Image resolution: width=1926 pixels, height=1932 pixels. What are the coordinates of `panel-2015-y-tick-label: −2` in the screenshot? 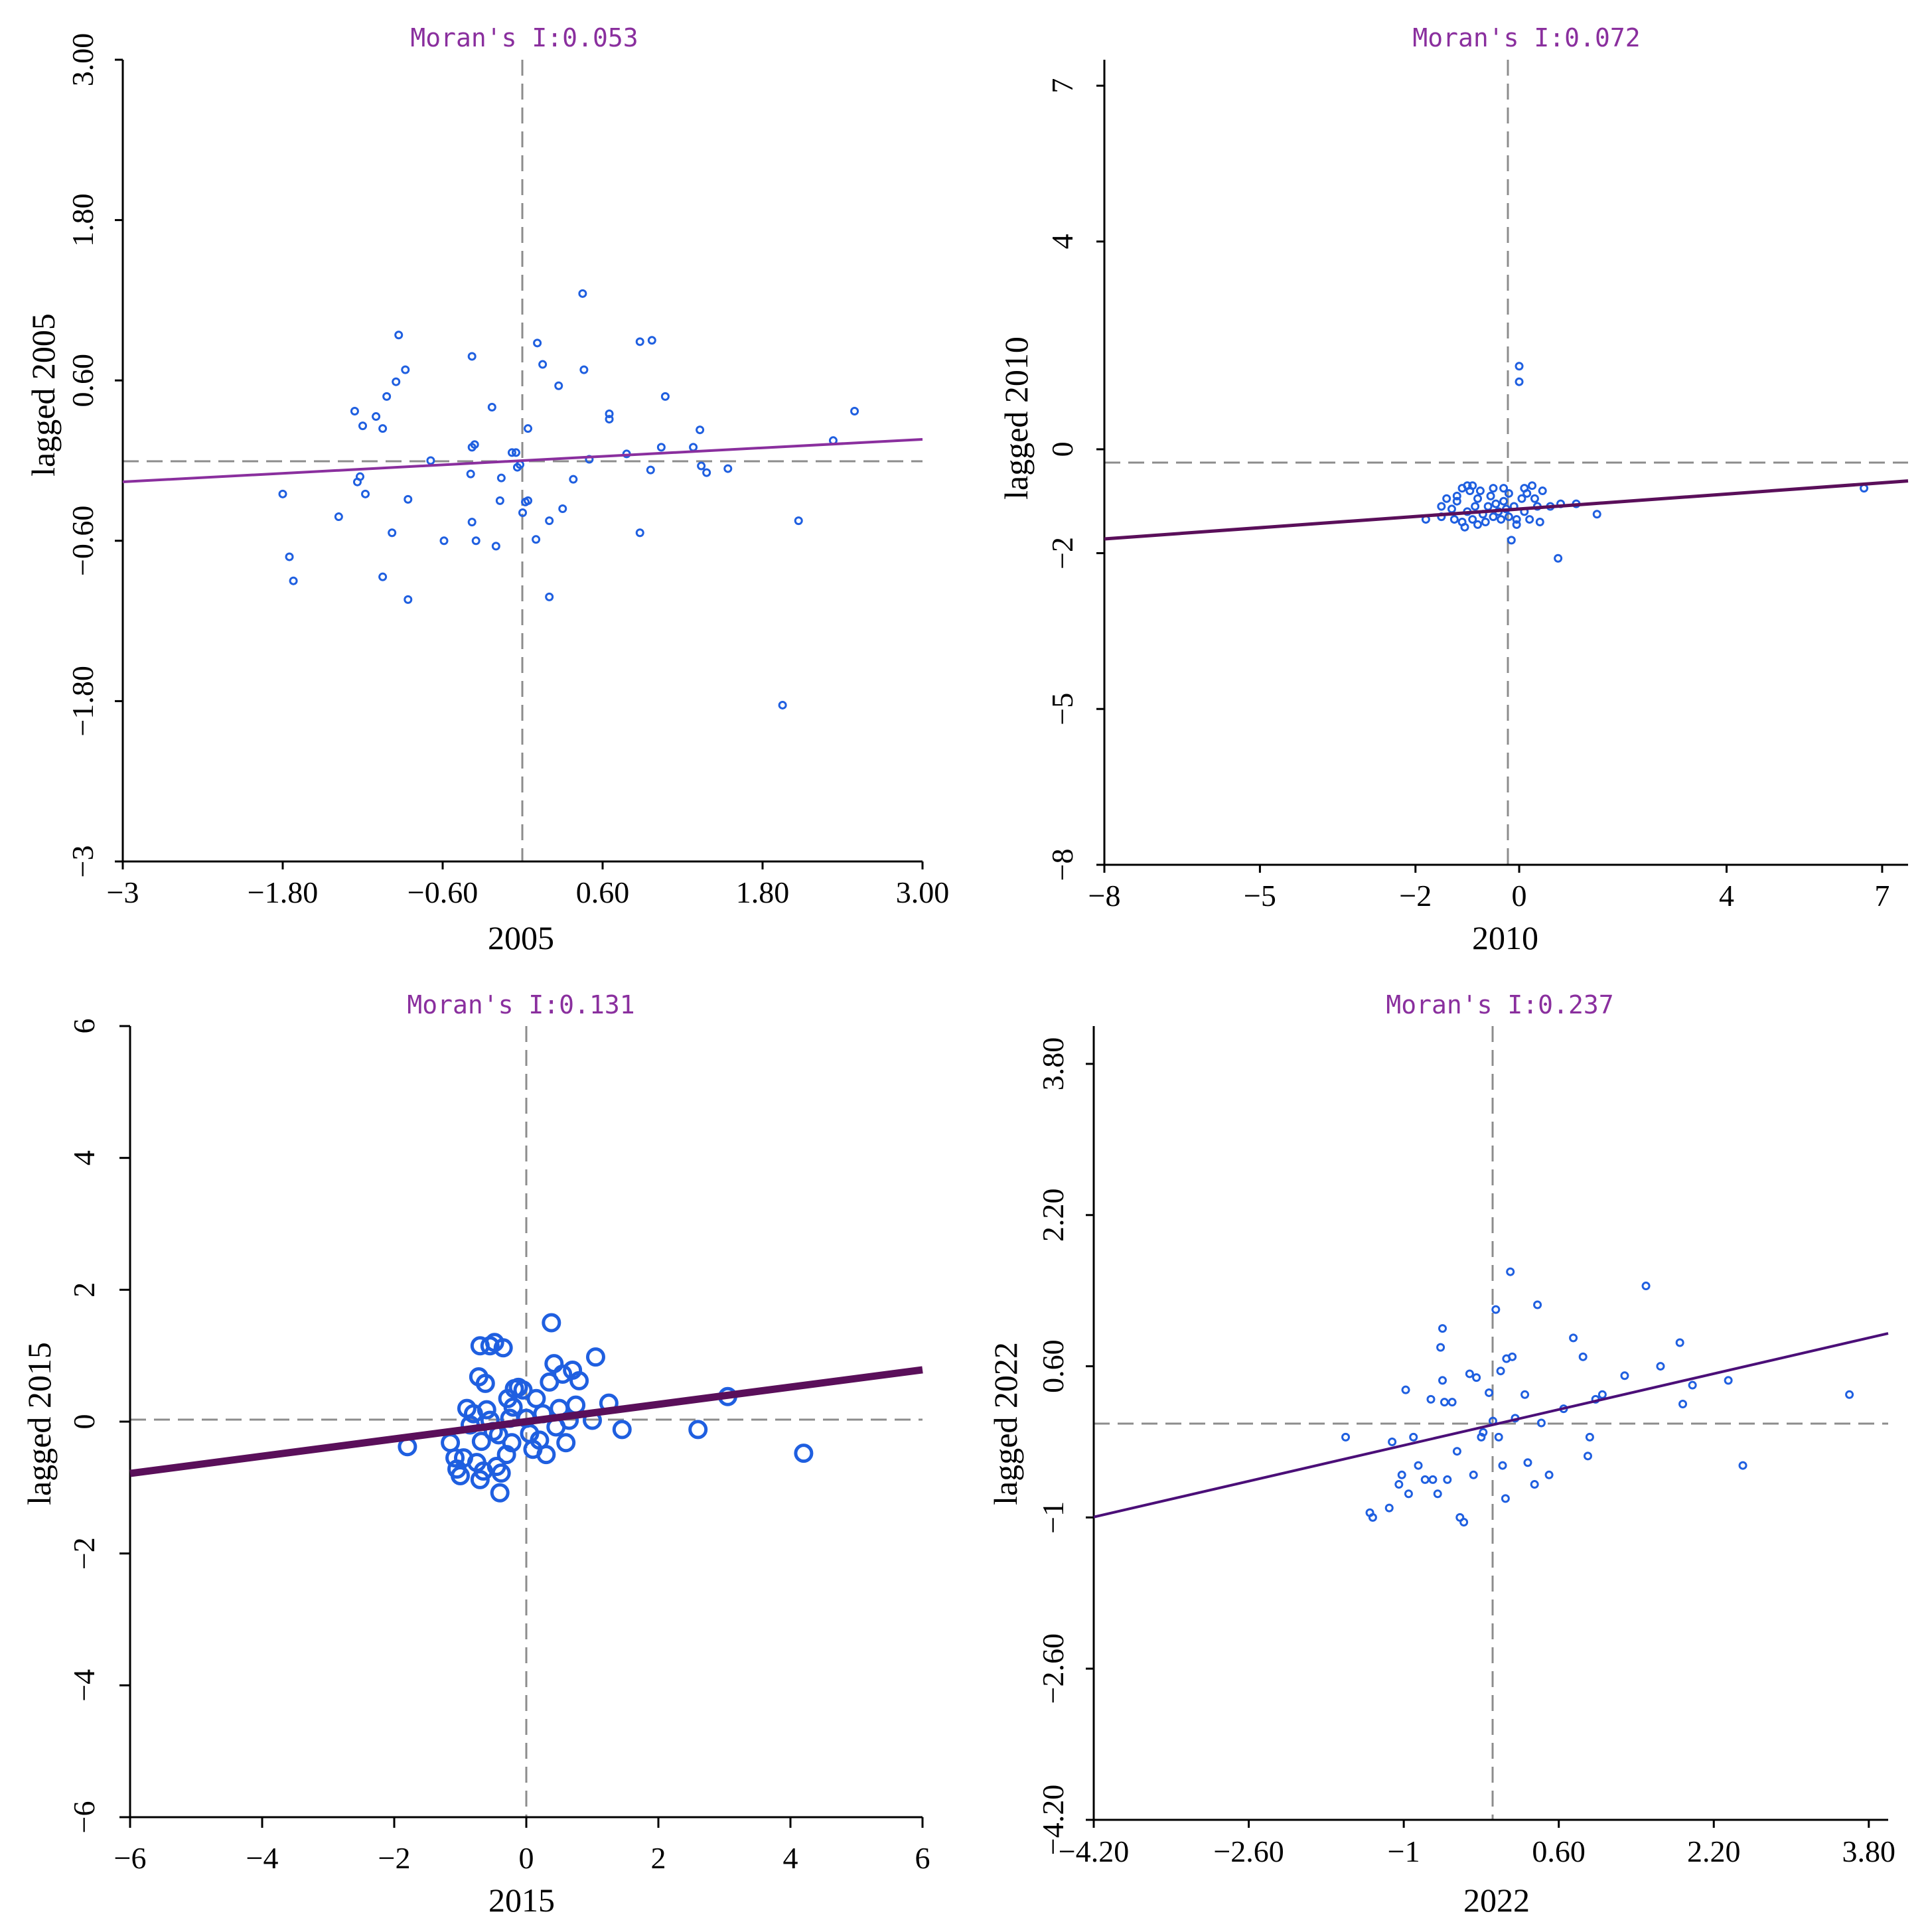 It's located at (84, 1554).